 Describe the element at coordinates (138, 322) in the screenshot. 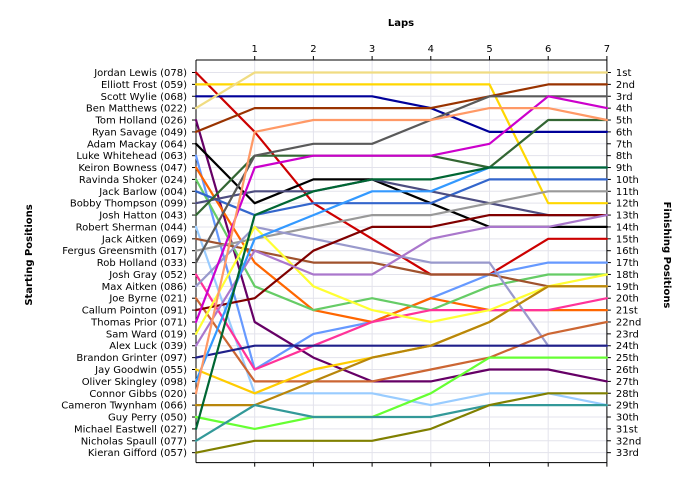

I see `starting-label: Thomas Prior (071)` at that location.